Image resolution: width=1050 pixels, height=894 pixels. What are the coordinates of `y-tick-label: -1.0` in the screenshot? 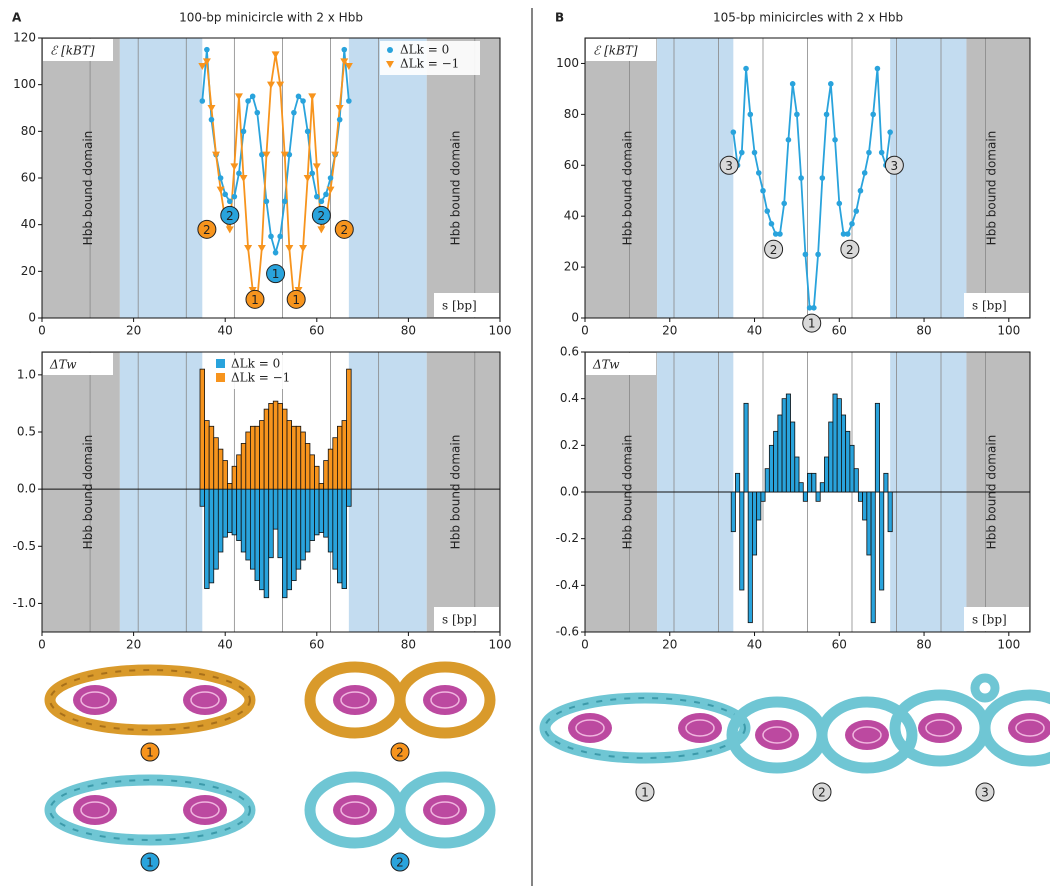 It's located at (24, 603).